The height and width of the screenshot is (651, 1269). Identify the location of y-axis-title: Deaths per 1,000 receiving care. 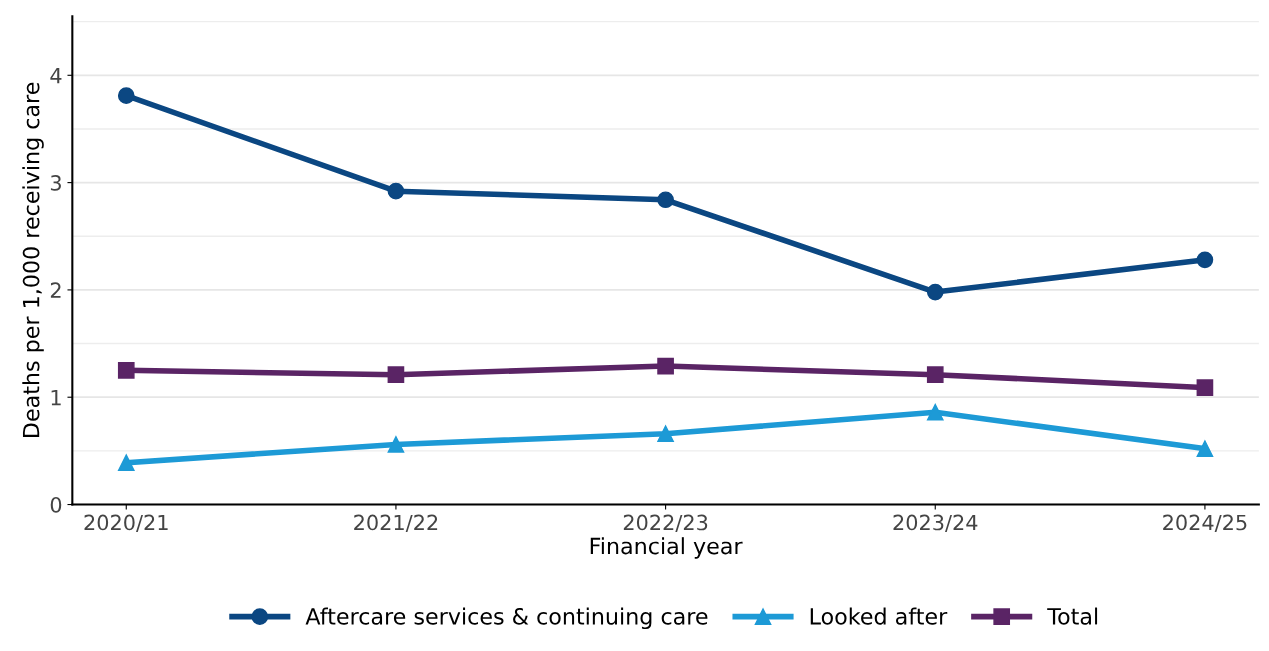
(33, 260).